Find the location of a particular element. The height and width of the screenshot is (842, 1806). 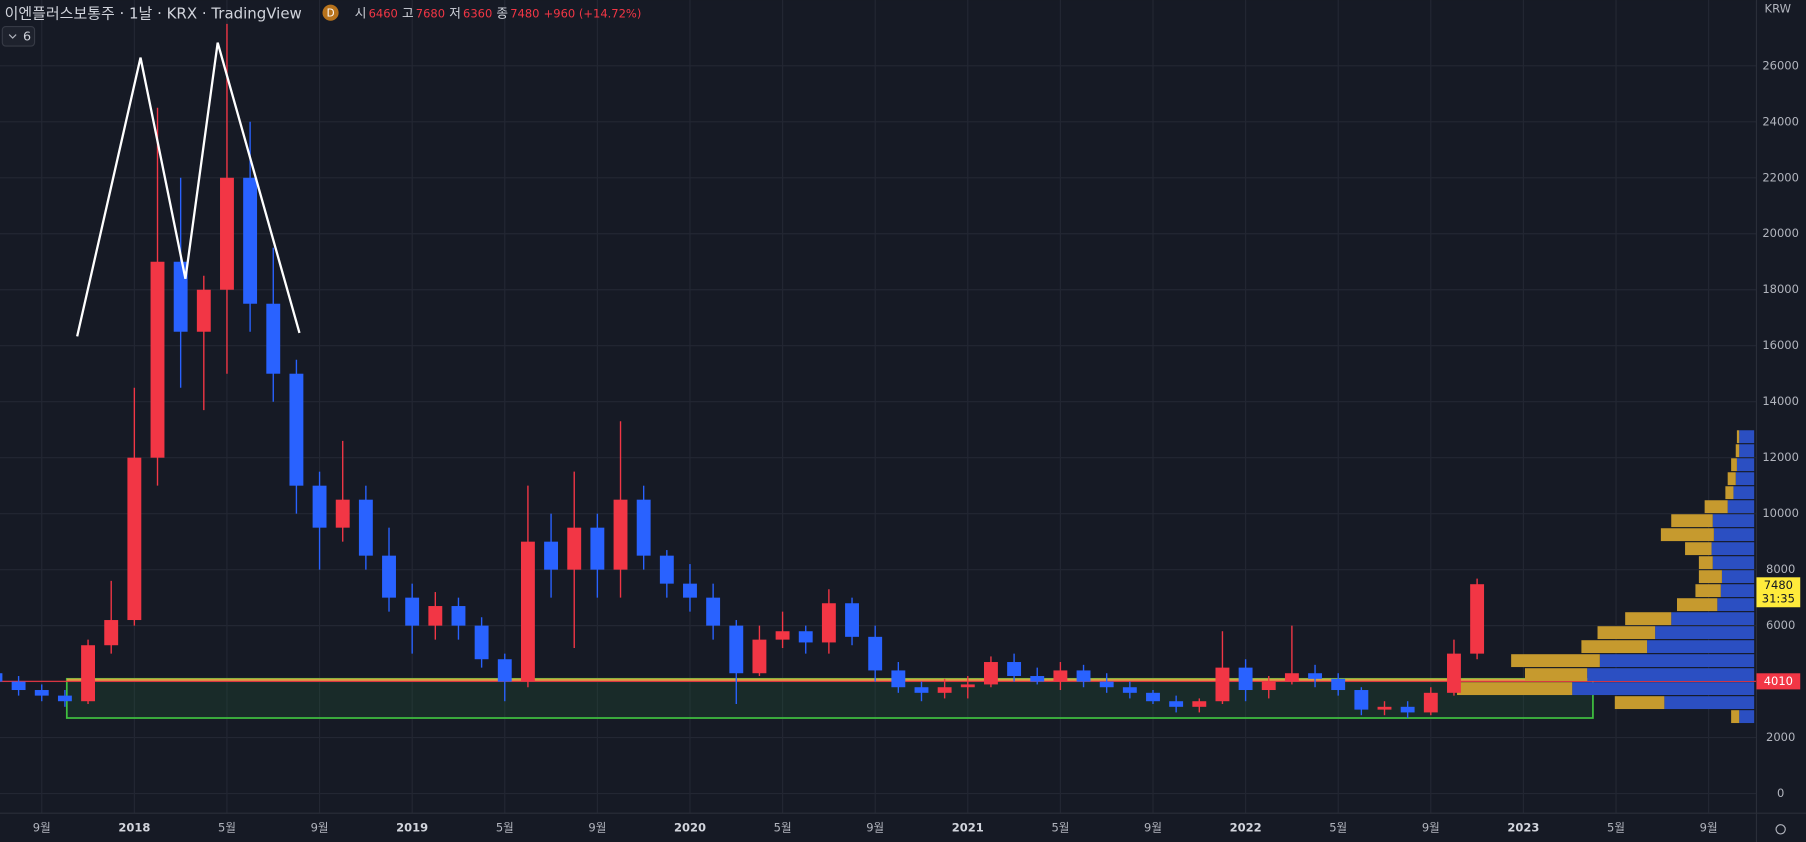

level-price-label: 4010 is located at coordinates (1778, 681).